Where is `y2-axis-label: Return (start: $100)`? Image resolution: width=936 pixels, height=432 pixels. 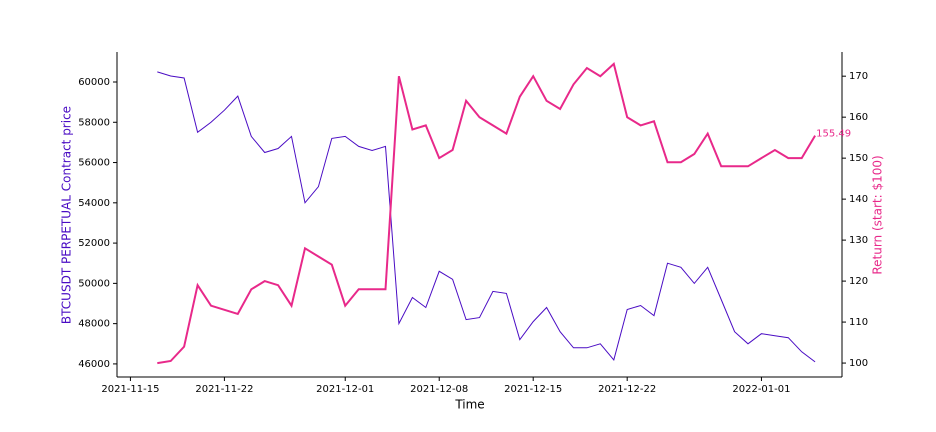 y2-axis-label: Return (start: $100) is located at coordinates (878, 214).